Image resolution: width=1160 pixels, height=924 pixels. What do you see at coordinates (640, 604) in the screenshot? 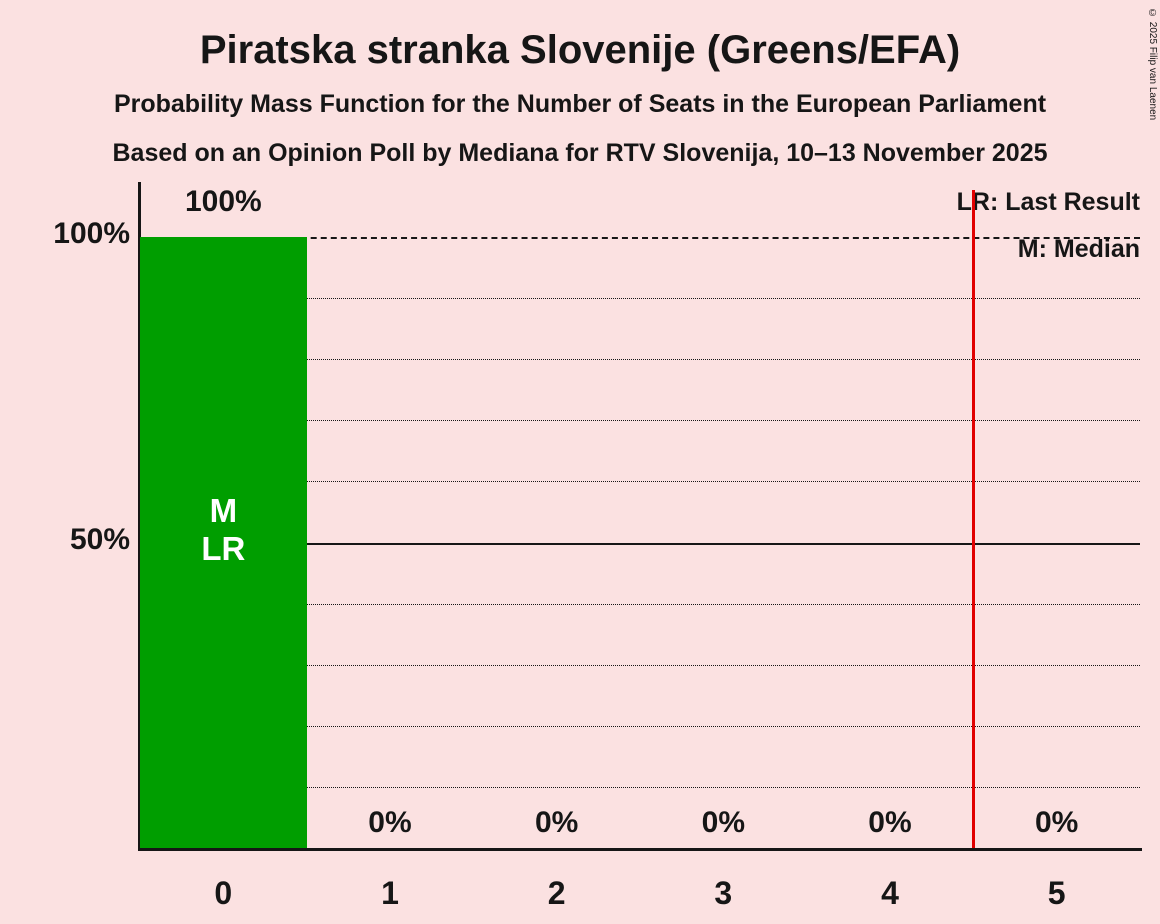
I see `gridline-40pct` at bounding box center [640, 604].